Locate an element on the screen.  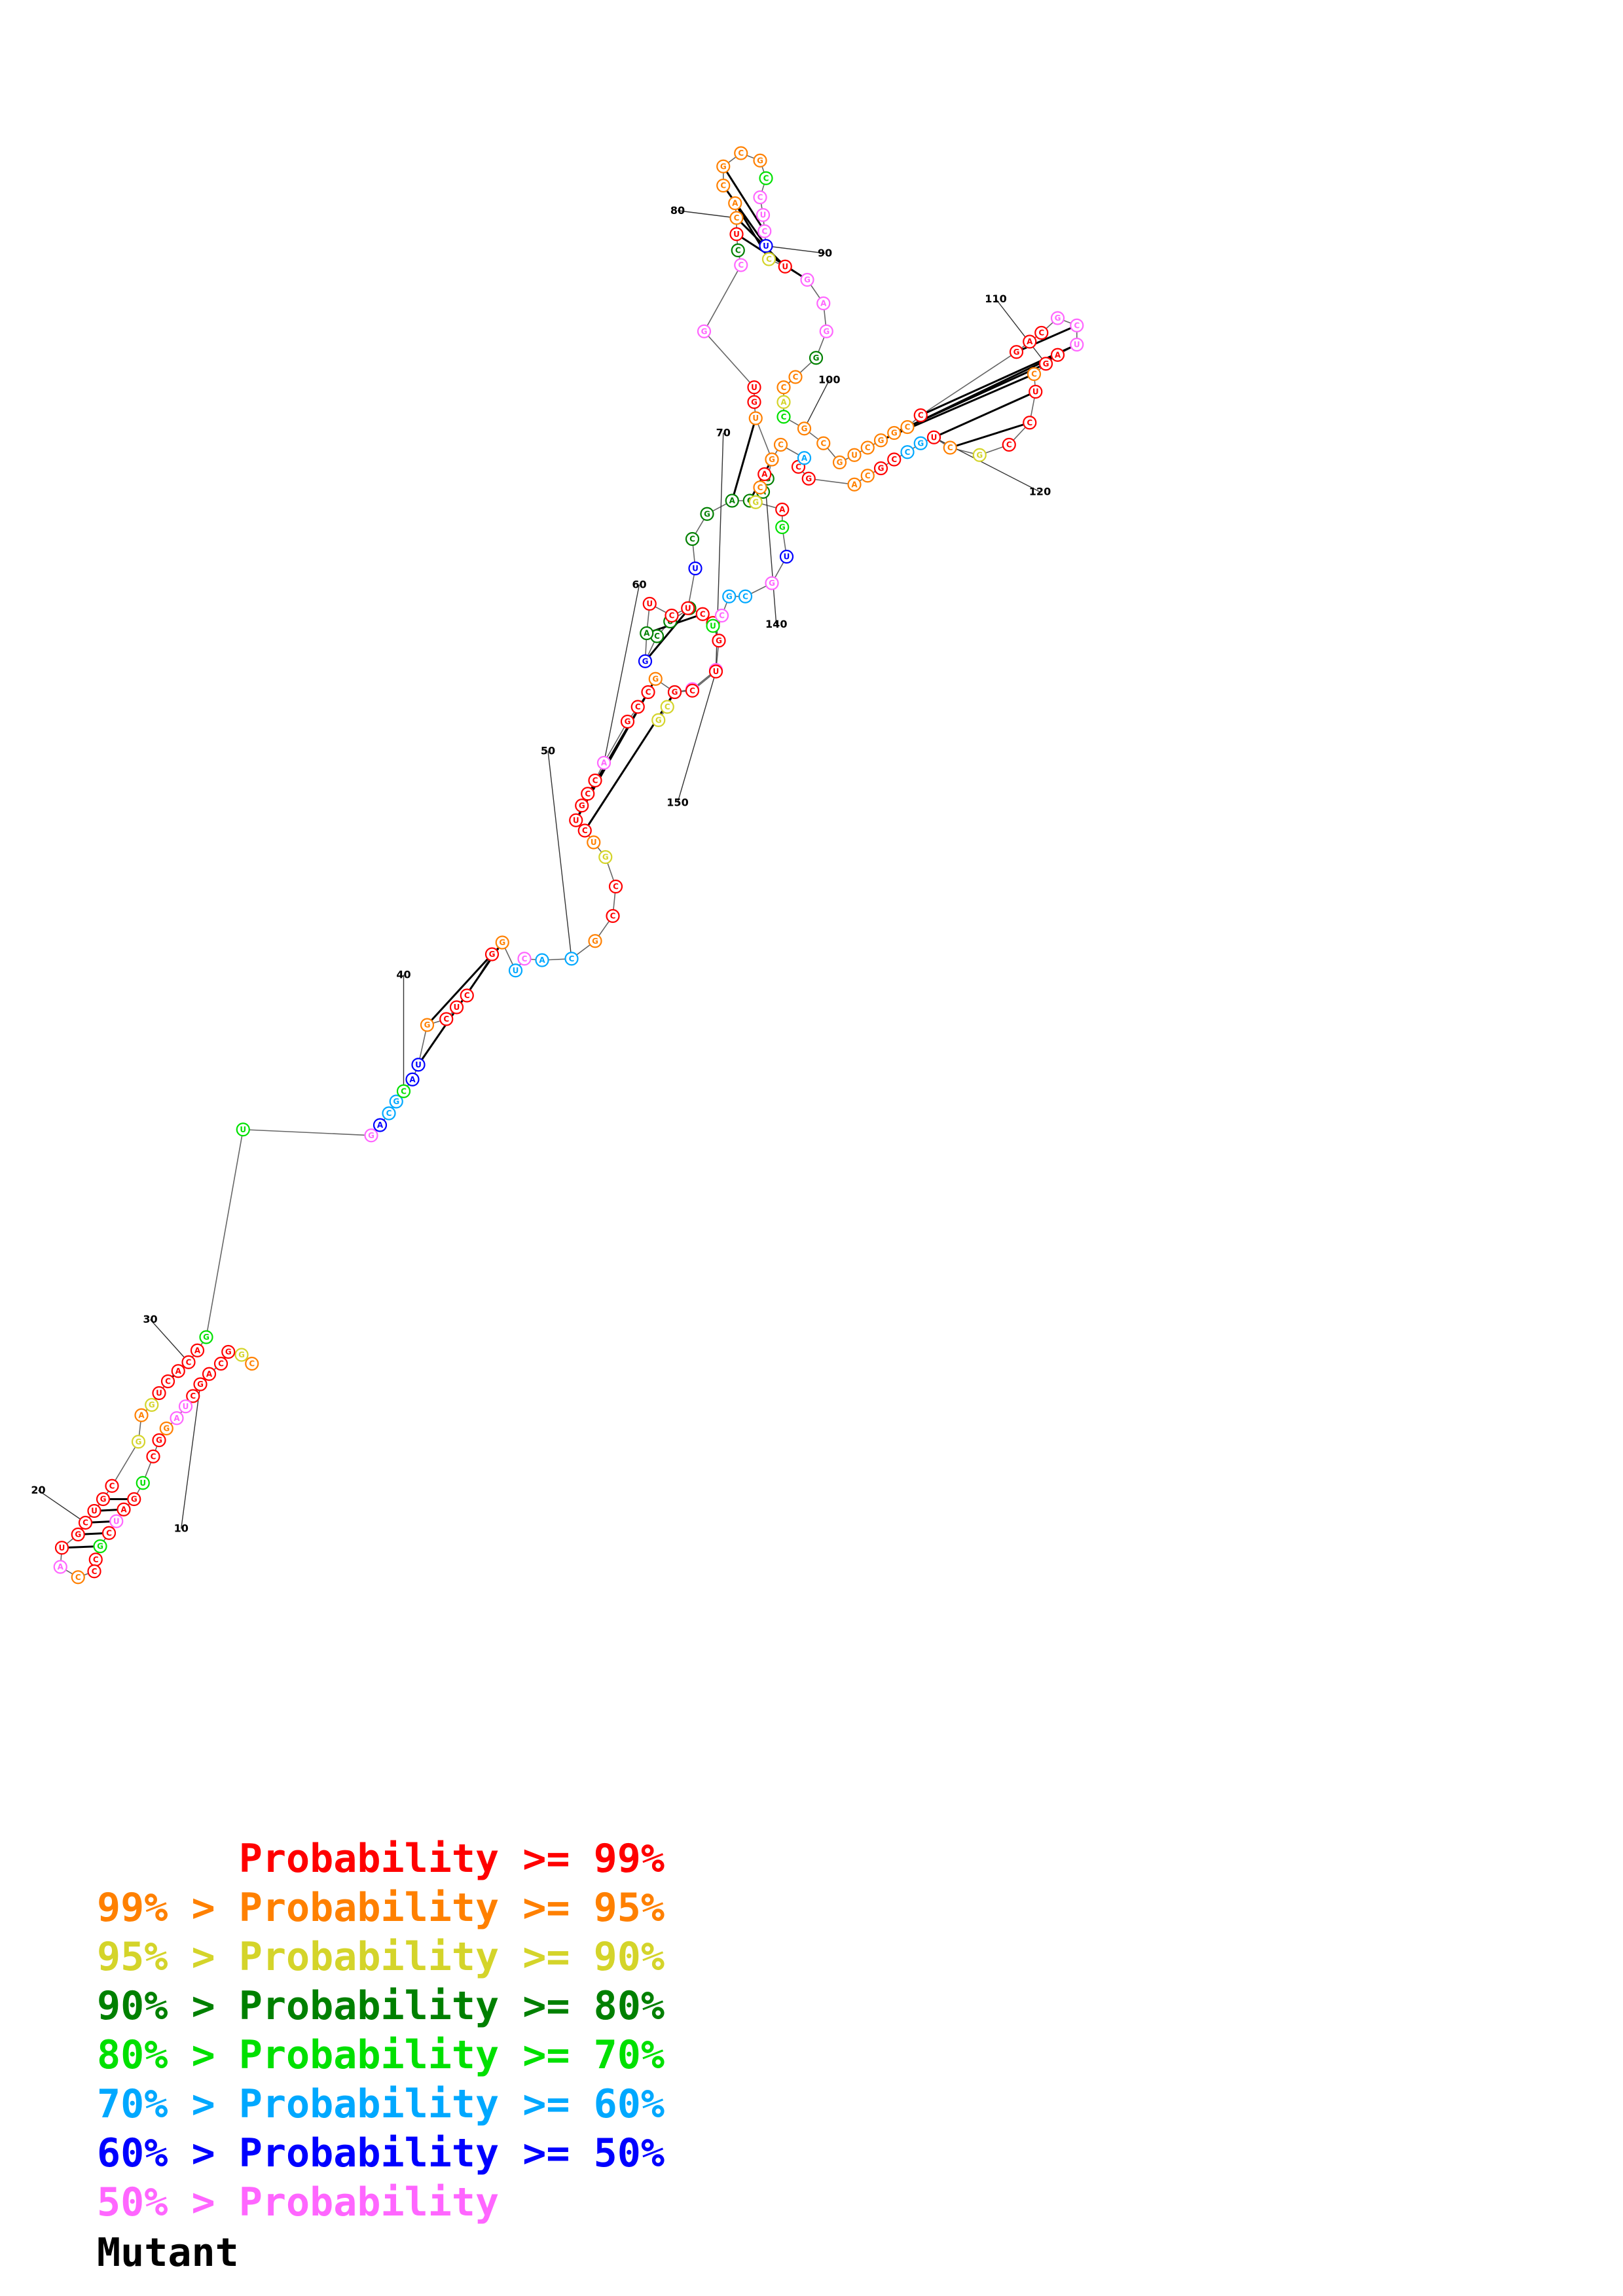
position-label: 150 is located at coordinates (677, 802).